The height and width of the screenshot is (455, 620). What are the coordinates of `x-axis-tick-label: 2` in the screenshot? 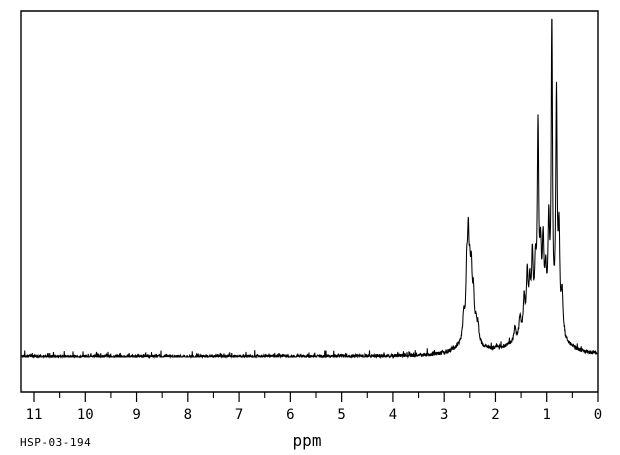 It's located at (495, 415).